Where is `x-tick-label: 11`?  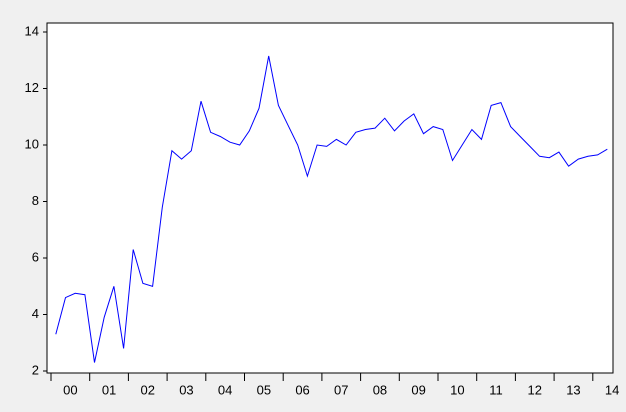
x-tick-label: 11 is located at coordinates (496, 389).